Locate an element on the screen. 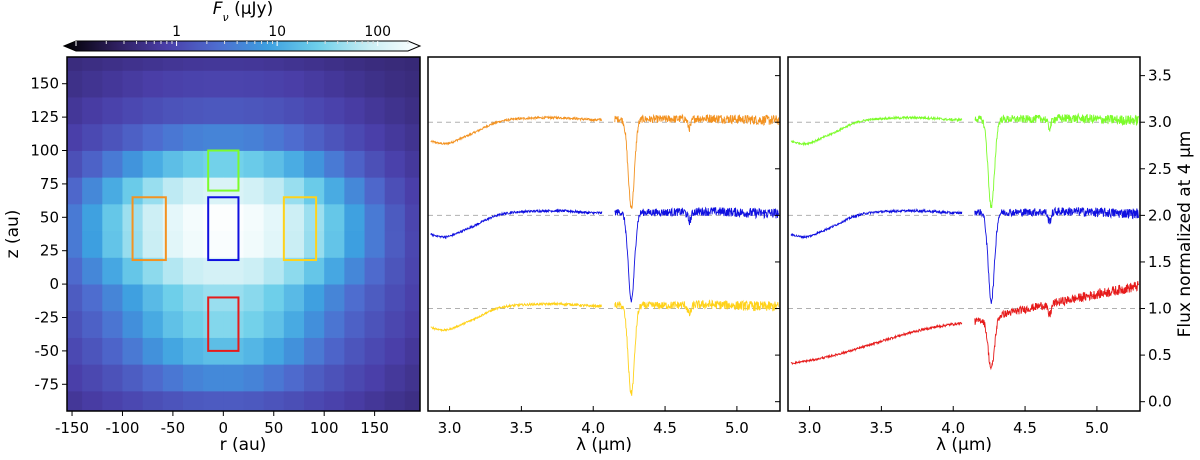  y-tick-label: 125 is located at coordinates (44, 117).